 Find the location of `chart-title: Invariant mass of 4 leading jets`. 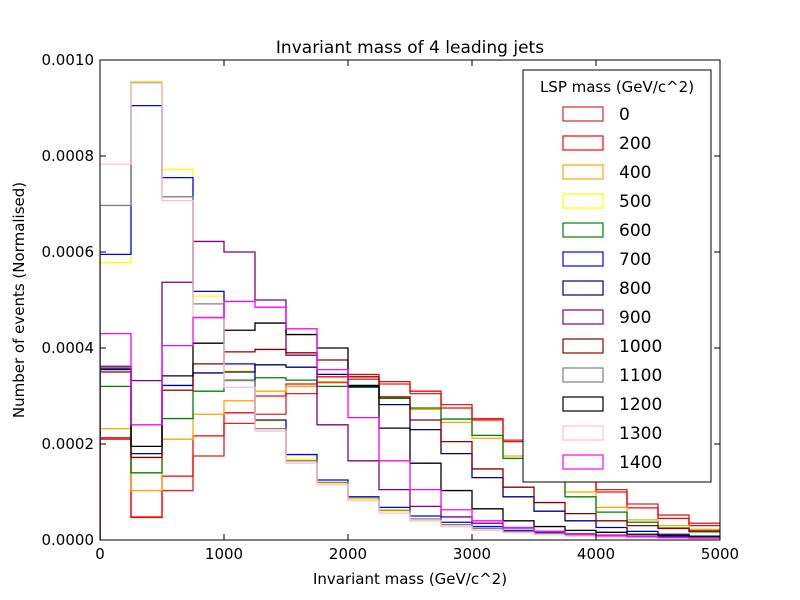

chart-title: Invariant mass of 4 leading jets is located at coordinates (410, 48).